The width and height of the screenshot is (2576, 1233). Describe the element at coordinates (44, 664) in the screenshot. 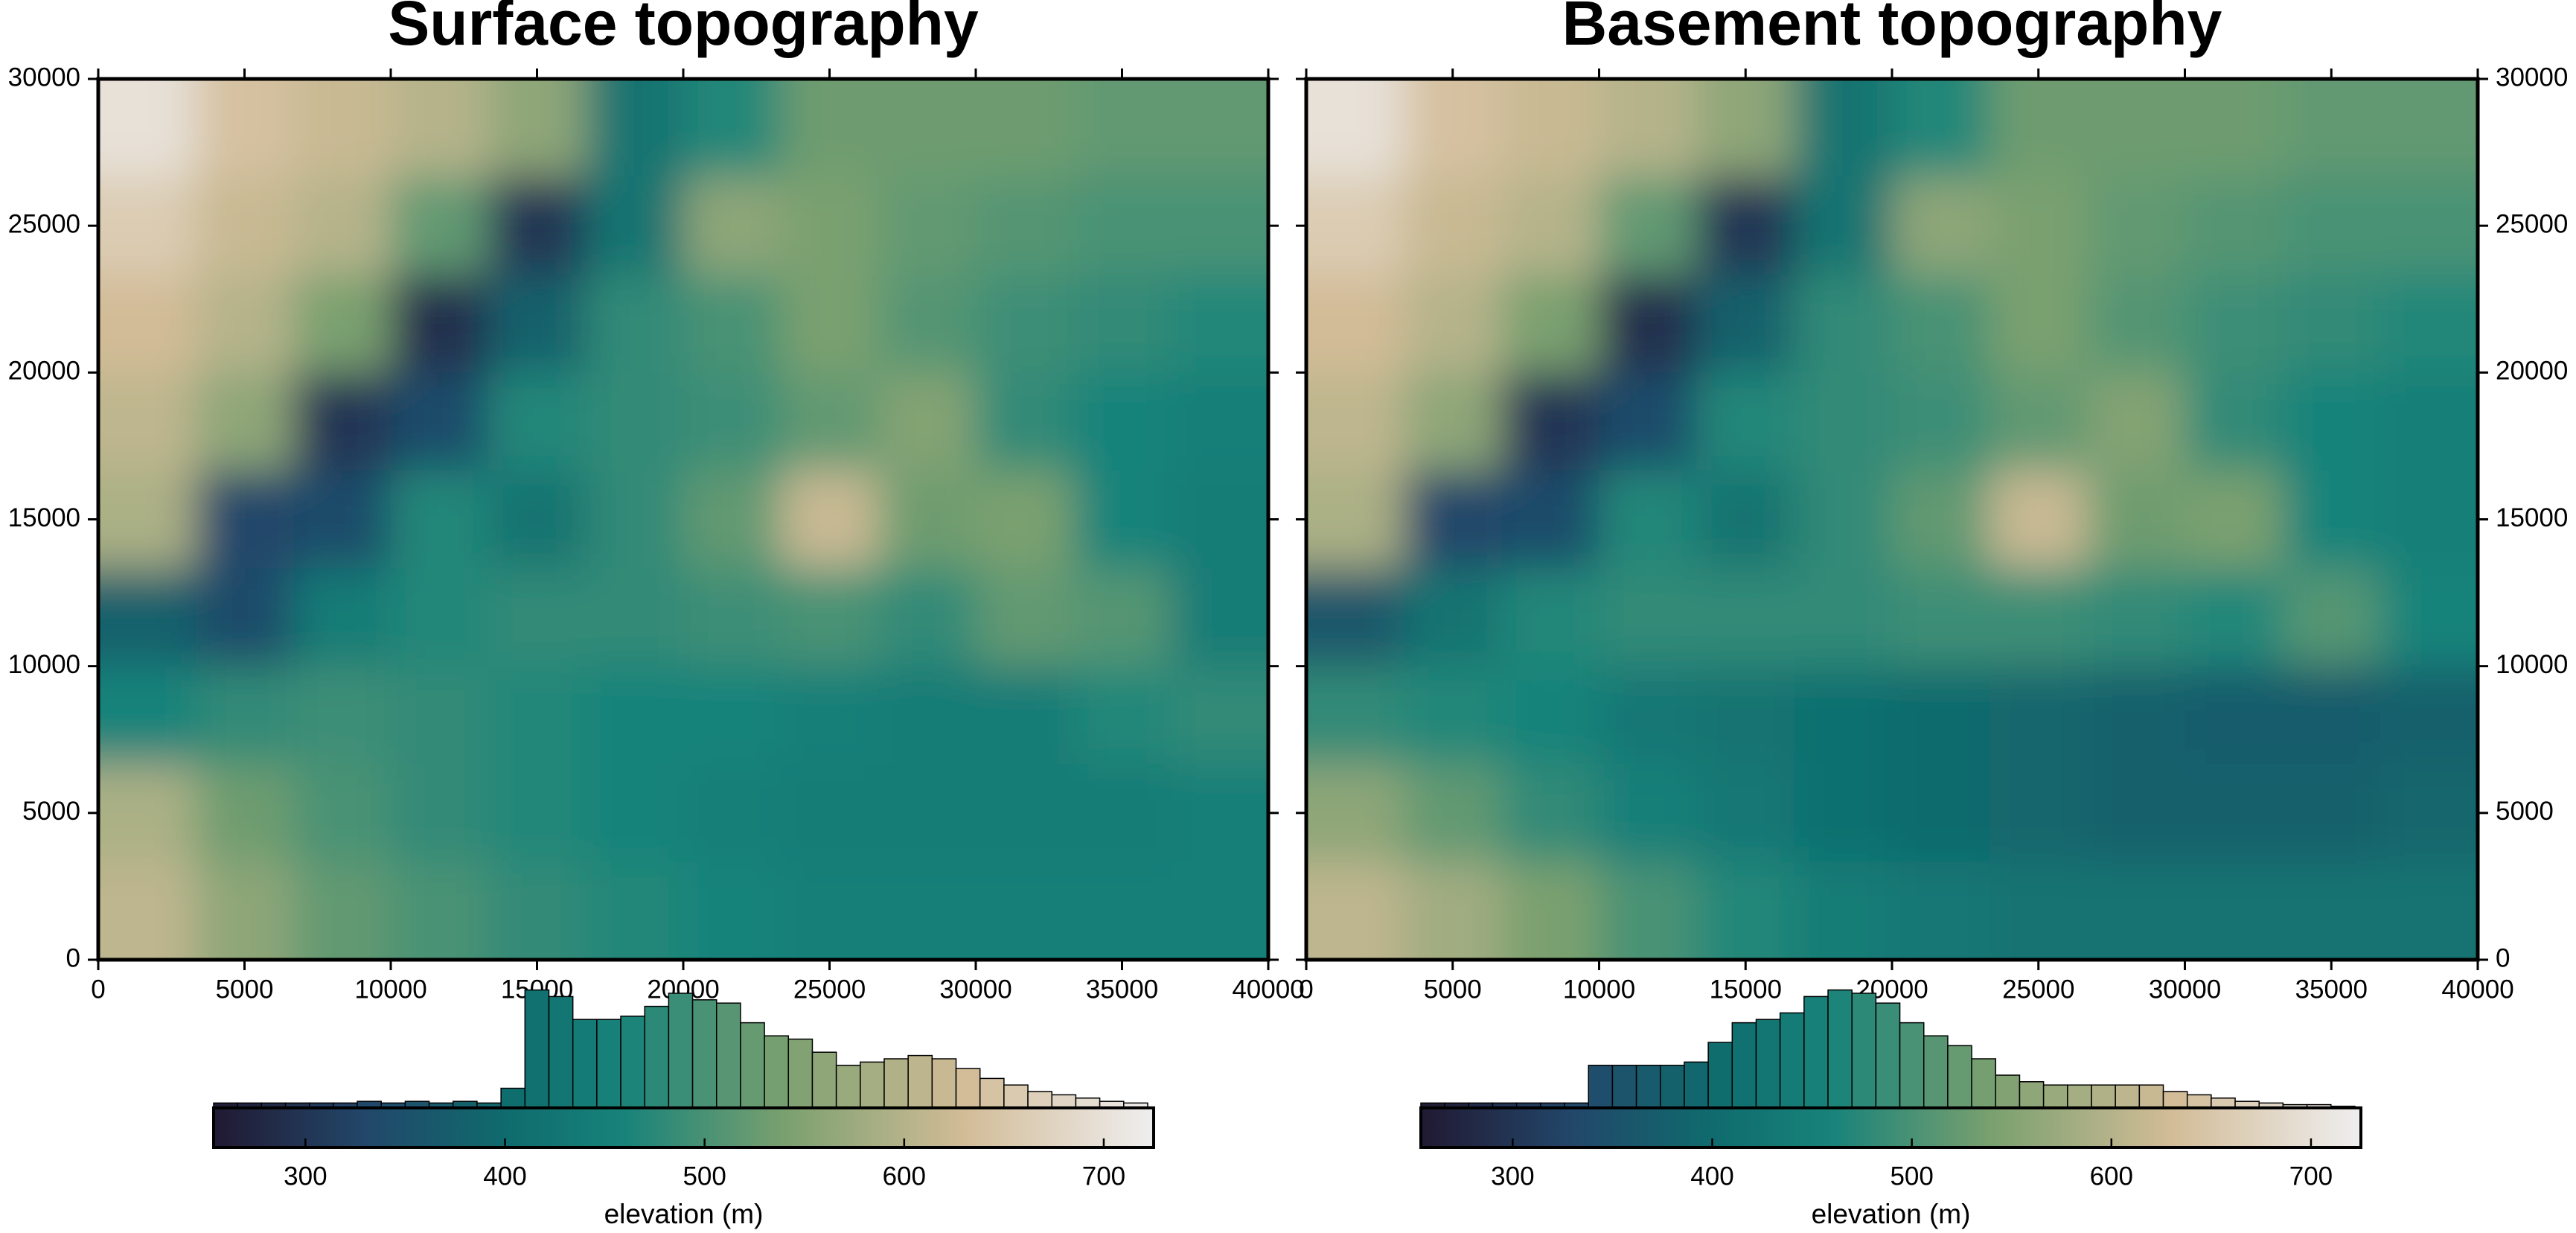

I see `y-tick-label: 10000` at that location.